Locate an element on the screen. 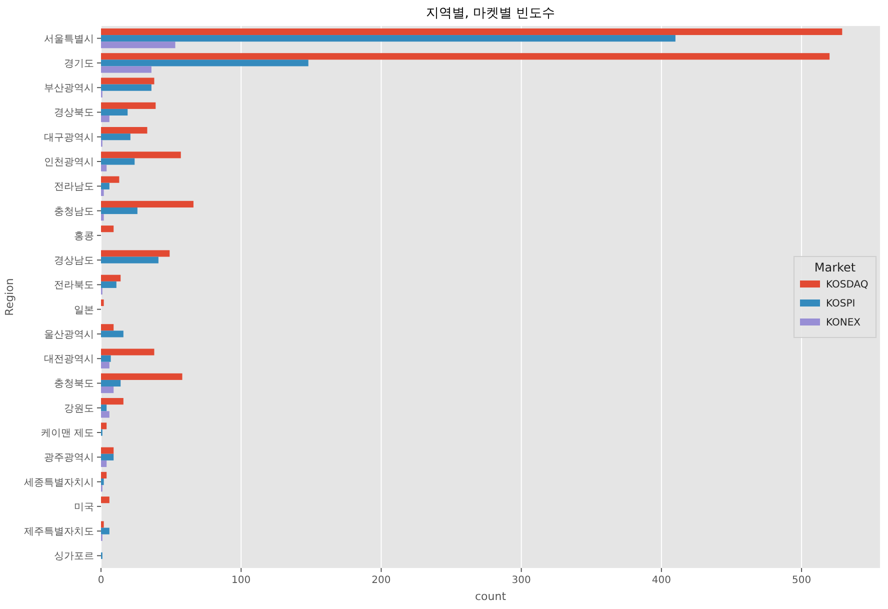 The width and height of the screenshot is (888, 609). x-tick-label: 200 is located at coordinates (381, 580).